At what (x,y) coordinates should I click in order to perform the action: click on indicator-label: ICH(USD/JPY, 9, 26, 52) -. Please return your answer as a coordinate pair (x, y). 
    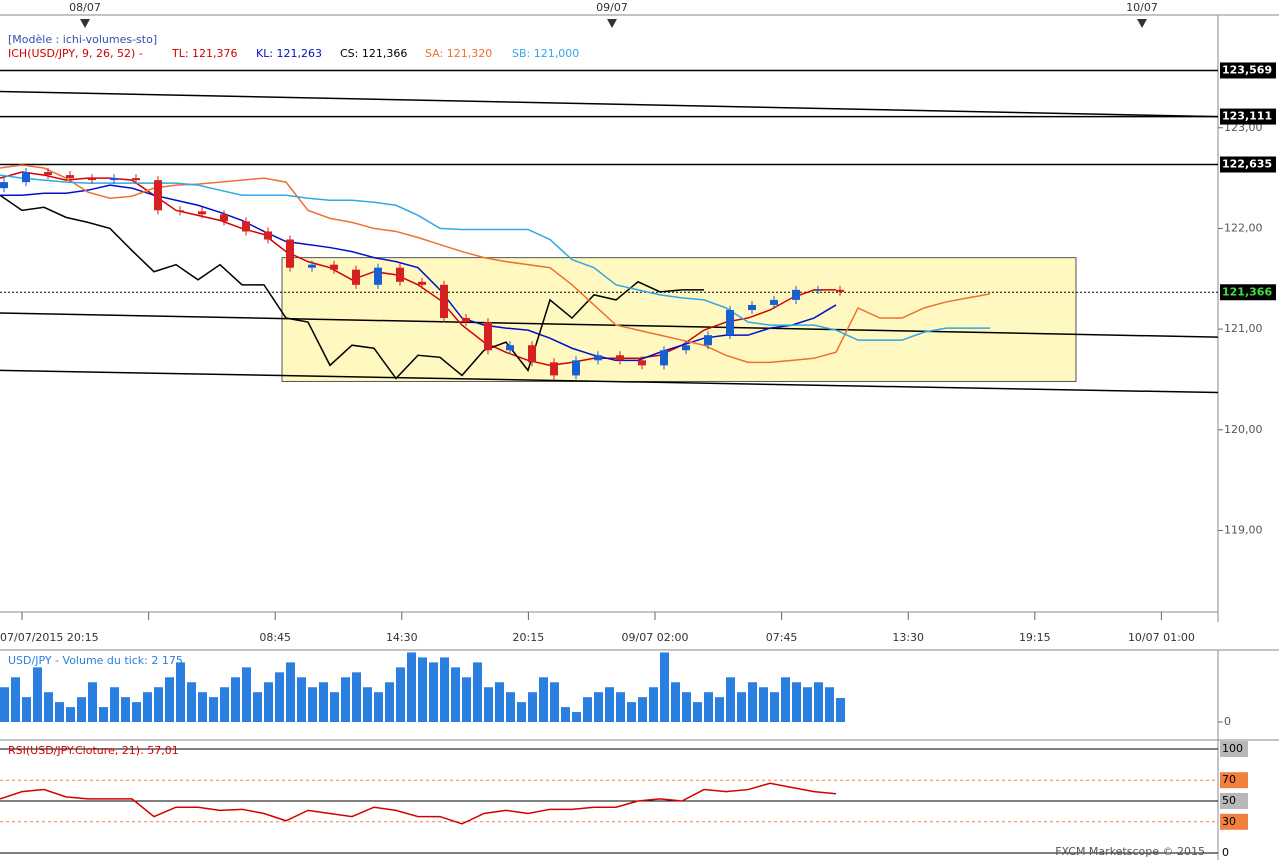
    Looking at the image, I should click on (75, 53).